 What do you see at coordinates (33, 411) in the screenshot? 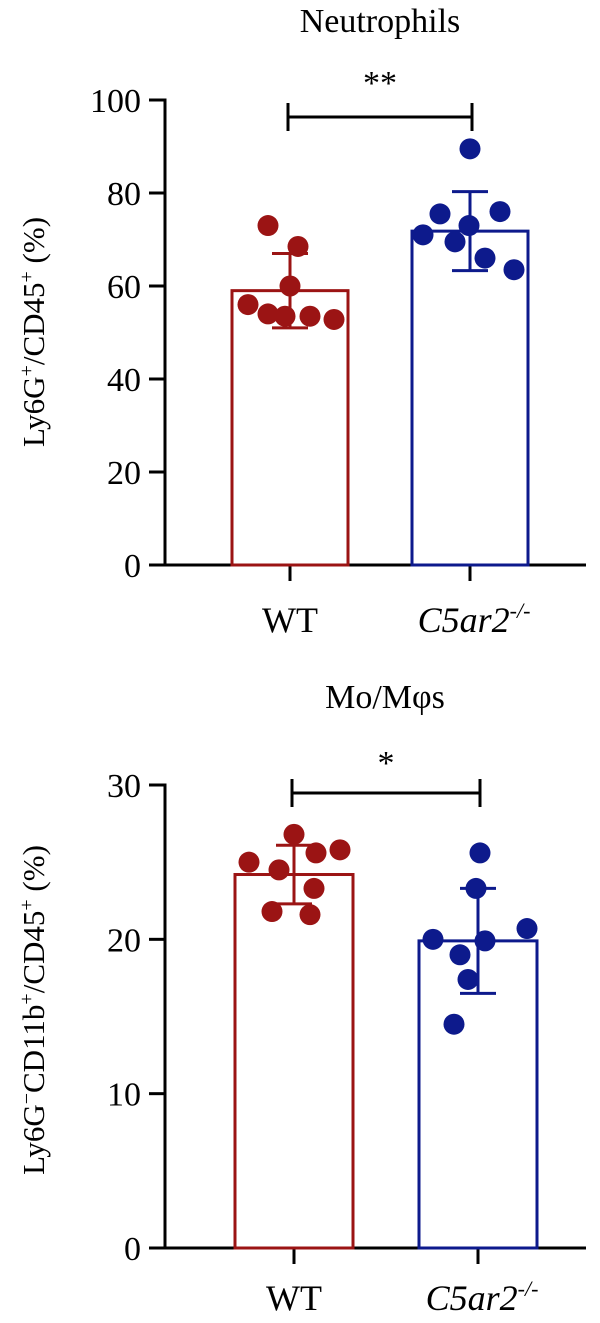
I see `neutrophils-ylabel-part: Ly6G` at bounding box center [33, 411].